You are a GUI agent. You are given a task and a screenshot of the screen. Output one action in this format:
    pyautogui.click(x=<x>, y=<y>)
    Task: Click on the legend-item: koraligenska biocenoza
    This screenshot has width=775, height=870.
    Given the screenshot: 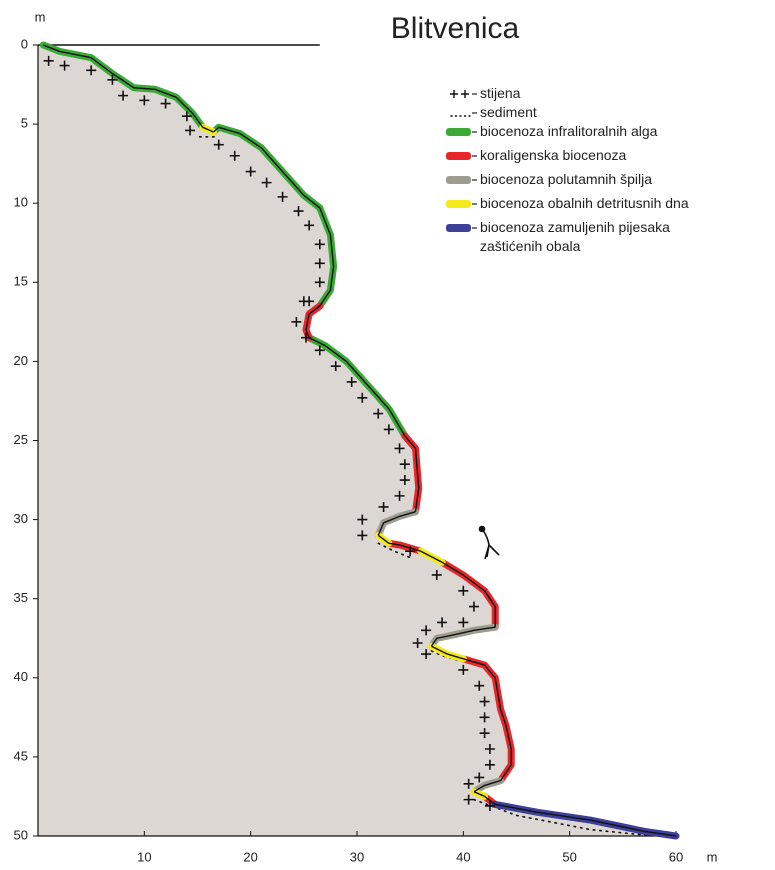 What is the action you would take?
    pyautogui.click(x=596, y=158)
    